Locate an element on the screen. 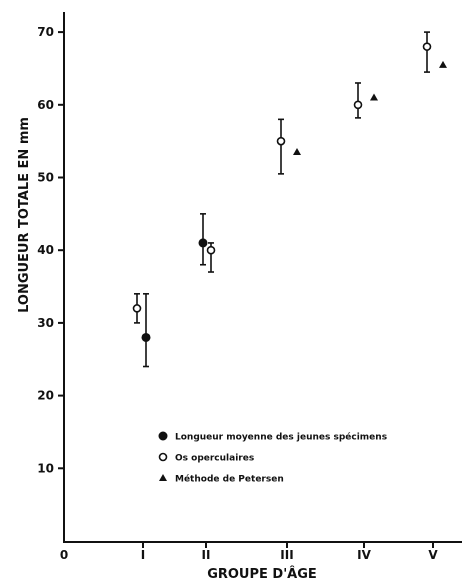  y-tick-label: 60 is located at coordinates (45, 105).